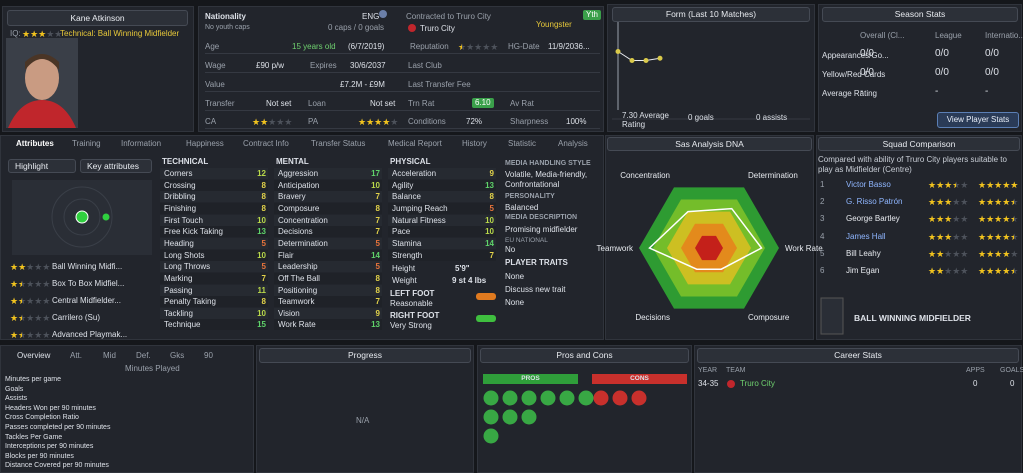  I want to click on career-apps: 0, so click(975, 383).